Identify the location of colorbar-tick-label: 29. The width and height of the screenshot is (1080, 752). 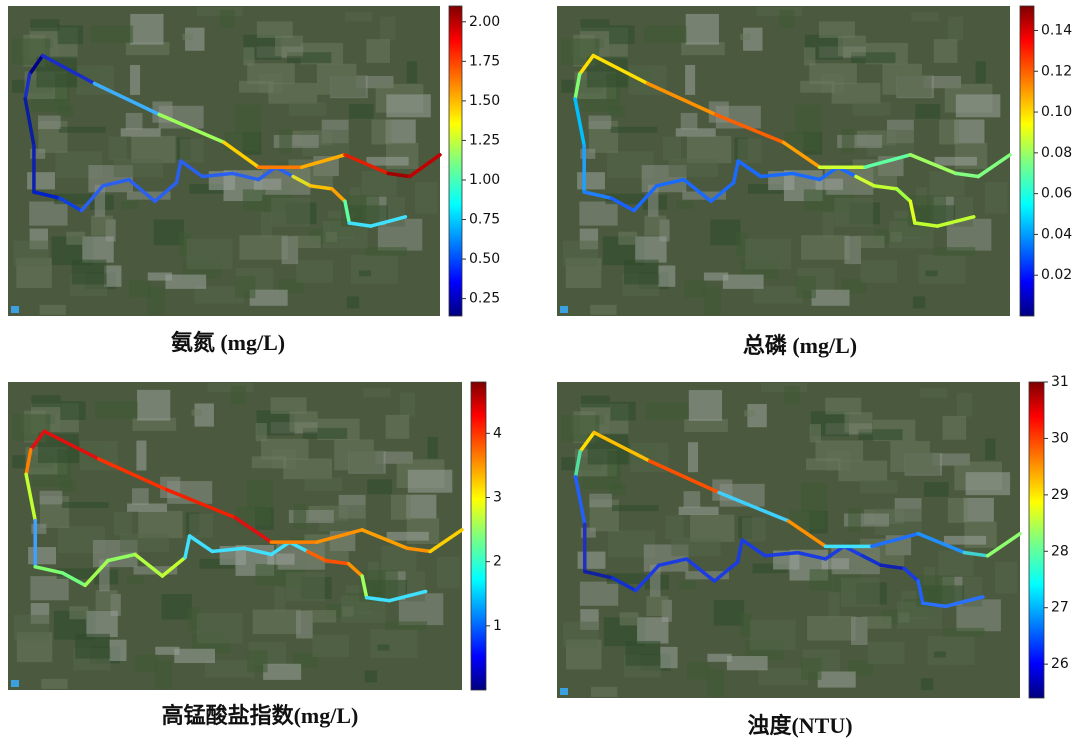
(1060, 495).